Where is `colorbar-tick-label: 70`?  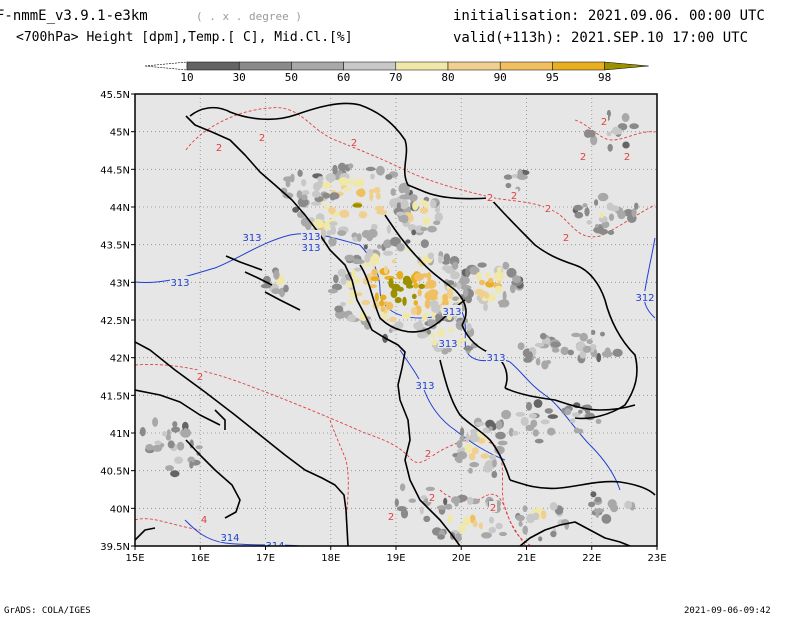 colorbar-tick-label: 70 is located at coordinates (395, 77).